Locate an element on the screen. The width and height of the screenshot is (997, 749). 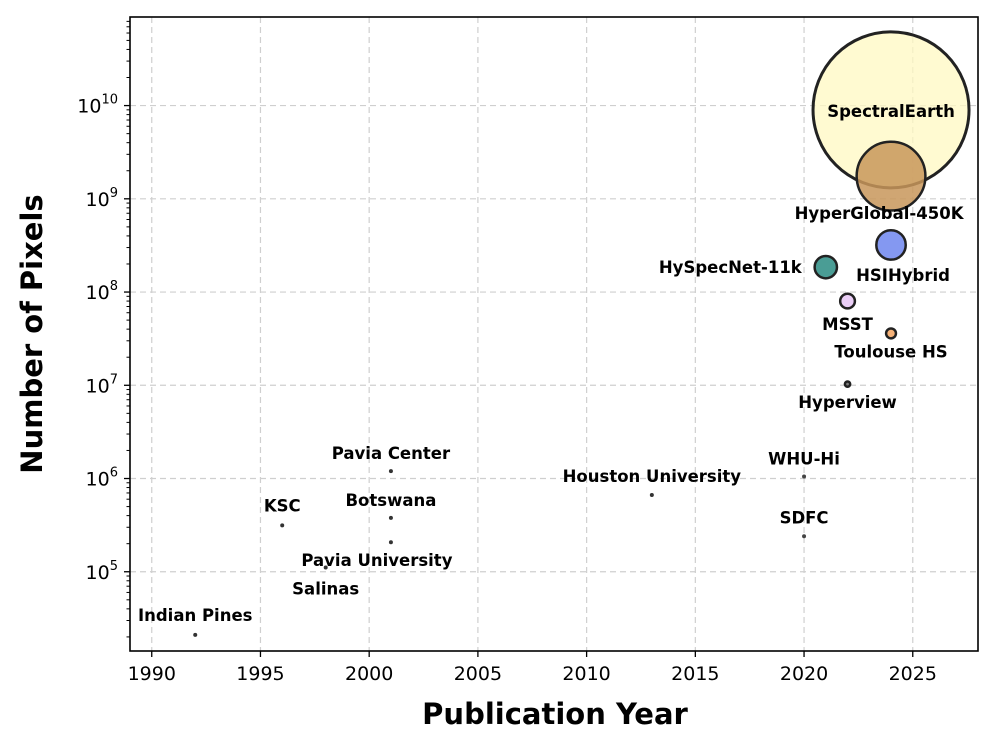
y-tick-label: 10⁵ is located at coordinates (102, 571).